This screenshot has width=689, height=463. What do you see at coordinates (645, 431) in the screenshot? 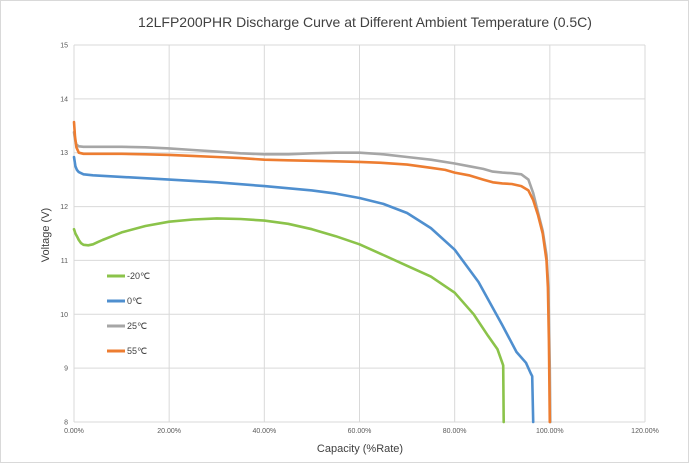
I see `x-tick-label: 120.00%` at bounding box center [645, 431].